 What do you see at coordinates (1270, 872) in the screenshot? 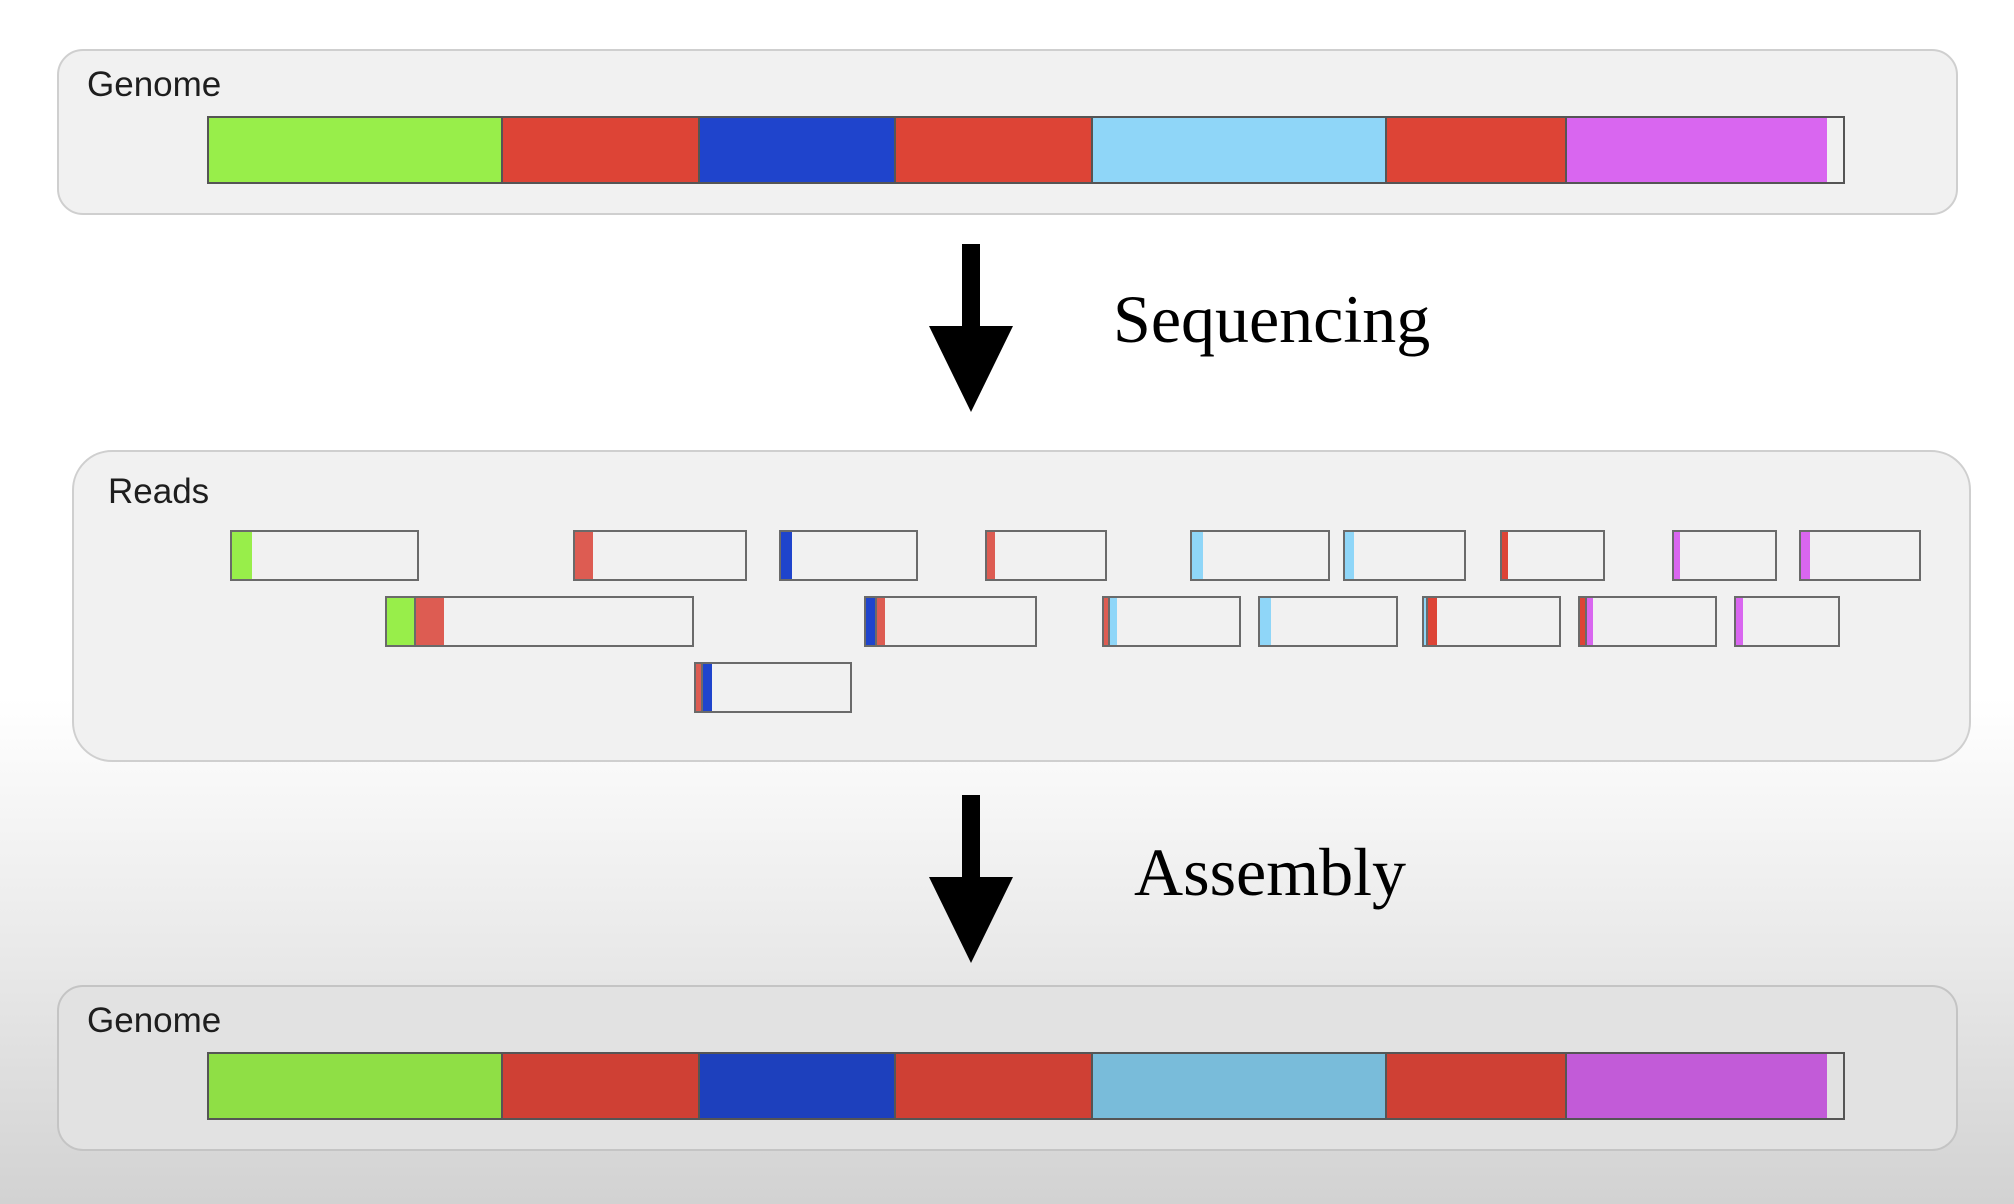
I see `assembly-label: Assembly` at bounding box center [1270, 872].